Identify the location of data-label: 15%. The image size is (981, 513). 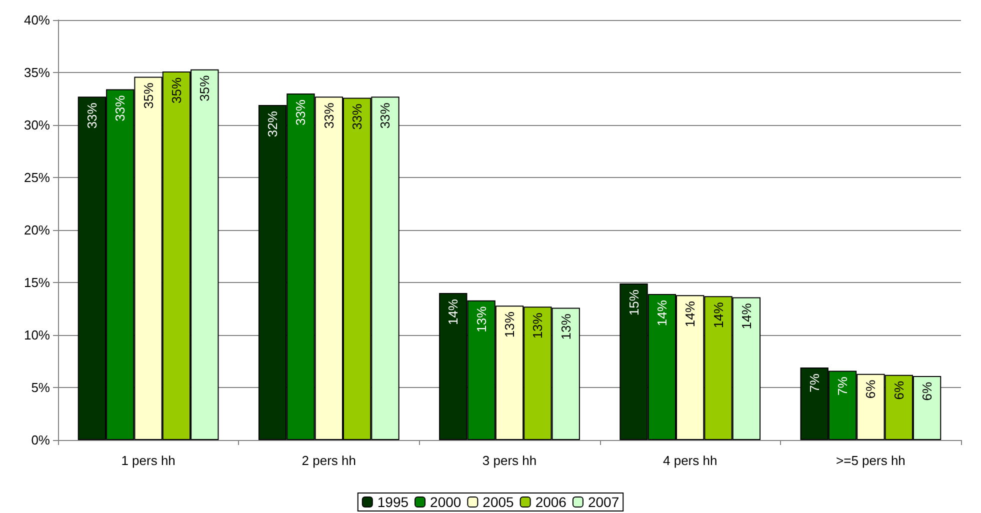
(634, 302).